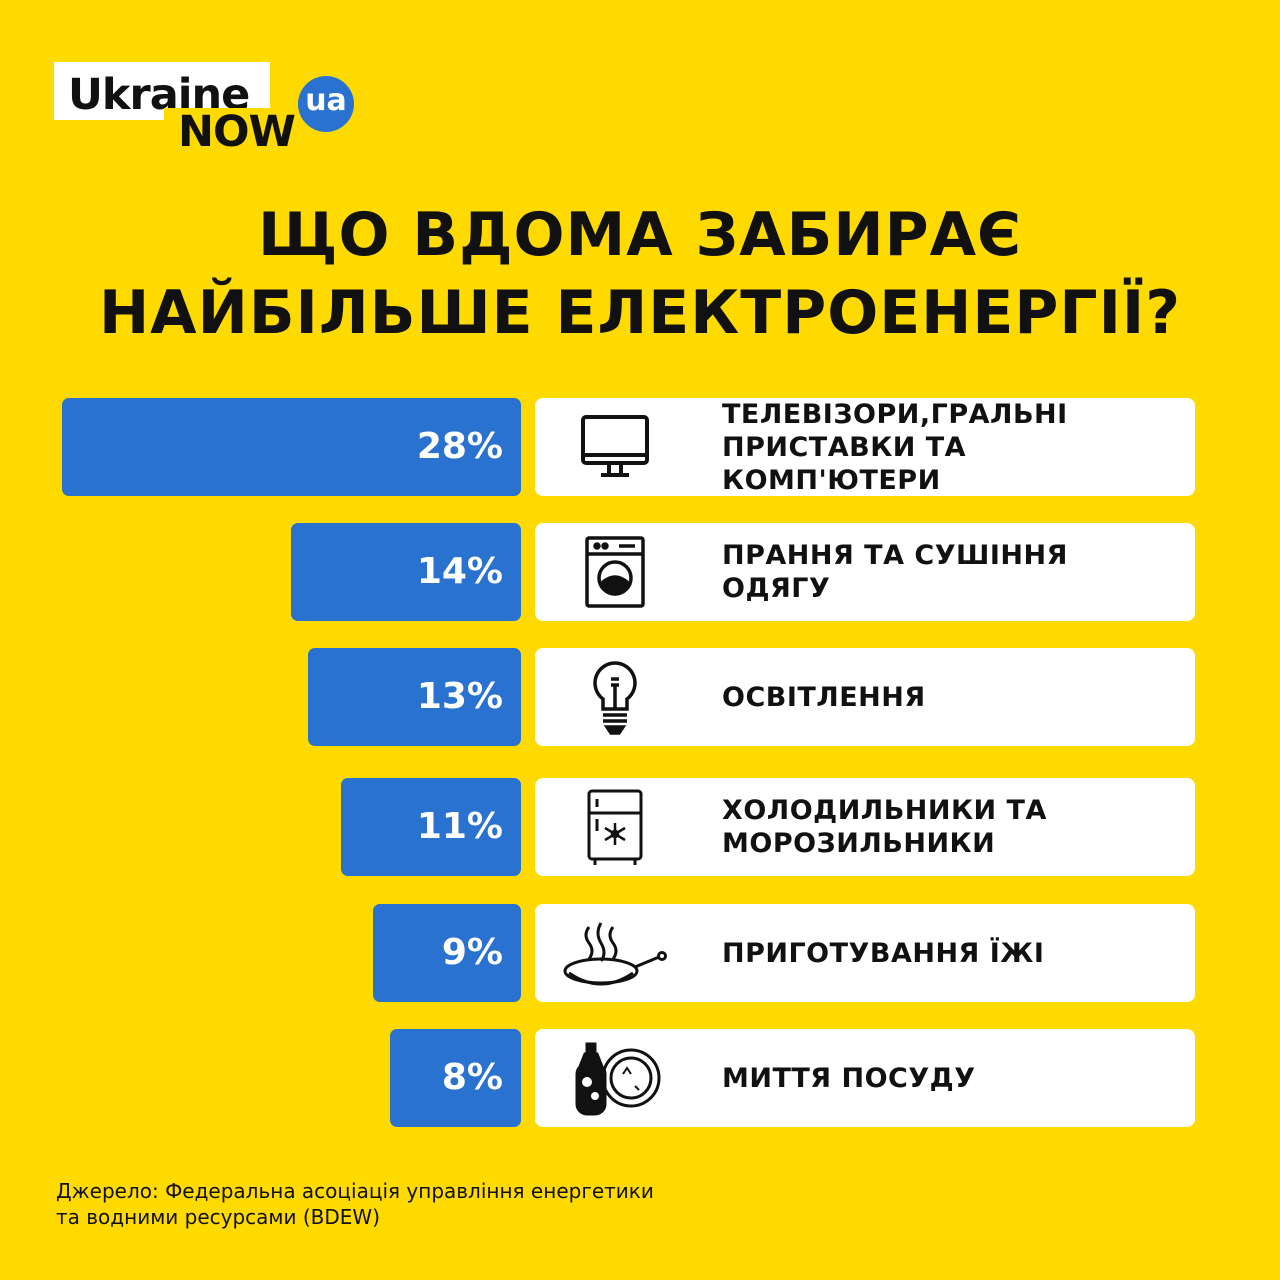 Image resolution: width=1280 pixels, height=1280 pixels. I want to click on bar-4: 11%, so click(431, 827).